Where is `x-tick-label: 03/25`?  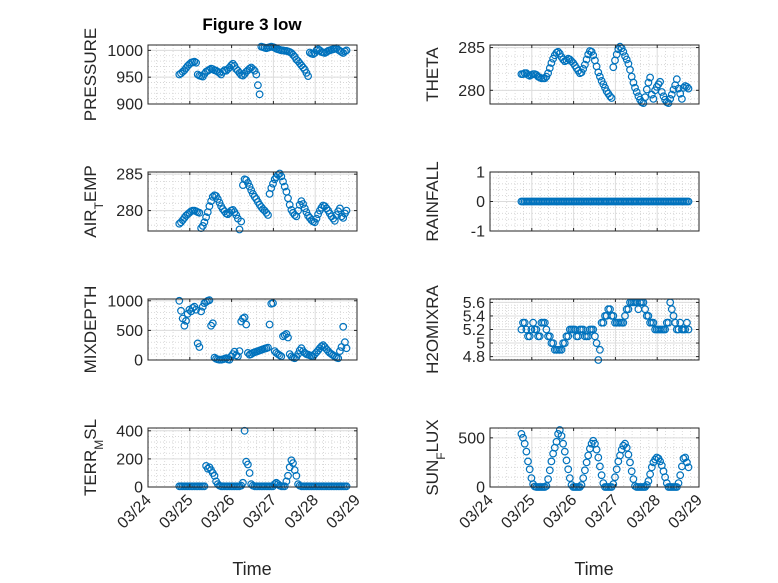 x-tick-label: 03/25 is located at coordinates (176, 512).